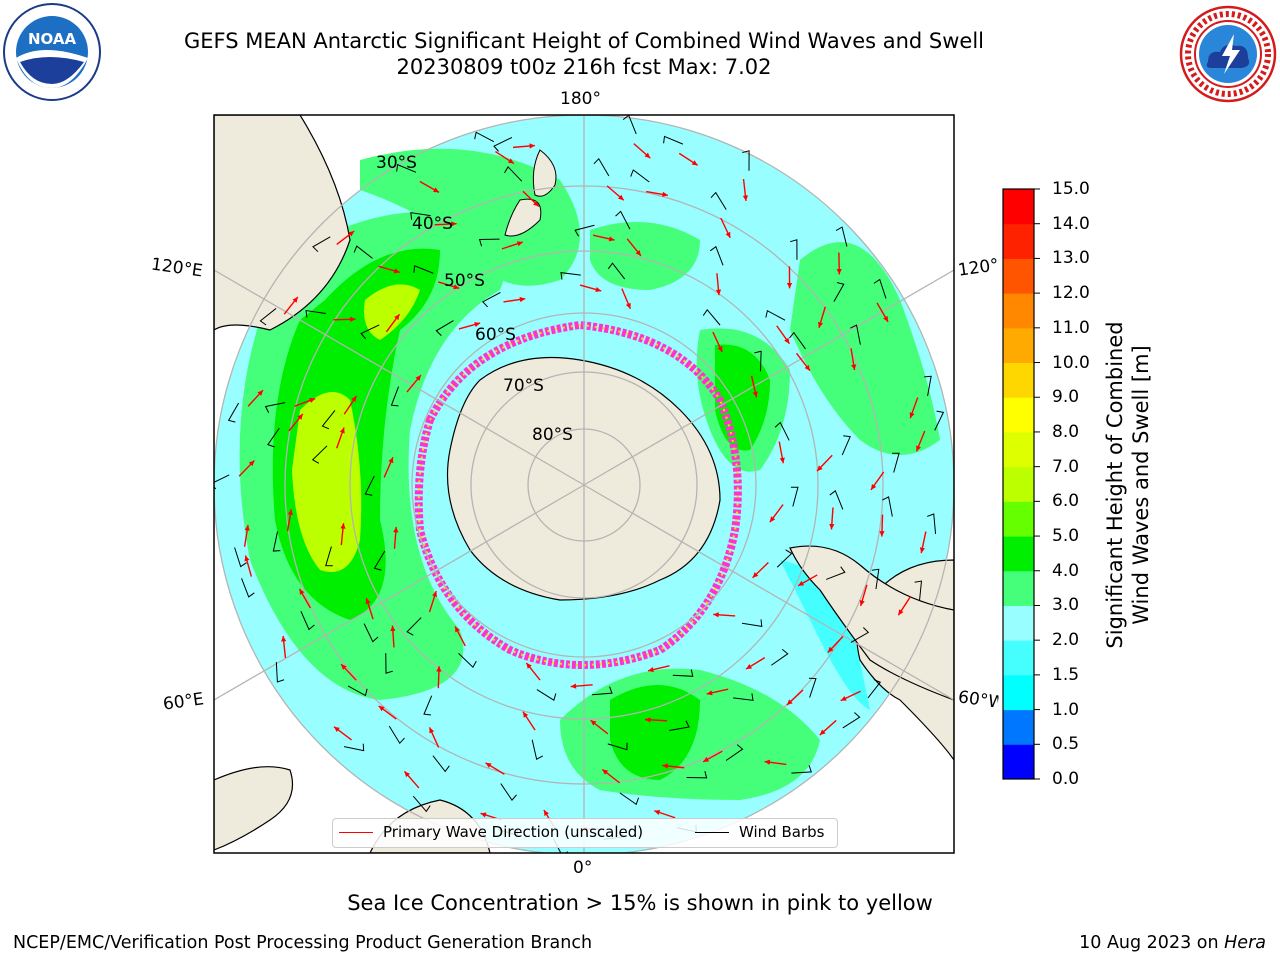 The width and height of the screenshot is (1280, 960). What do you see at coordinates (1141, 485) in the screenshot?
I see `colorbar-label-line2: Wind Waves and Swell [m]` at bounding box center [1141, 485].